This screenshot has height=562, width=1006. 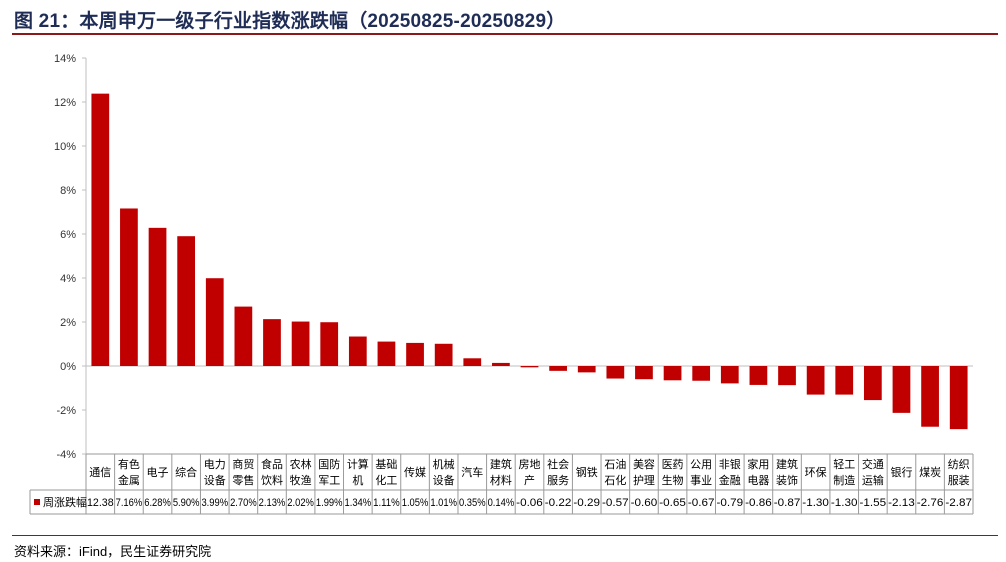 I want to click on y-tick-label: 0%, so click(x=68, y=367).